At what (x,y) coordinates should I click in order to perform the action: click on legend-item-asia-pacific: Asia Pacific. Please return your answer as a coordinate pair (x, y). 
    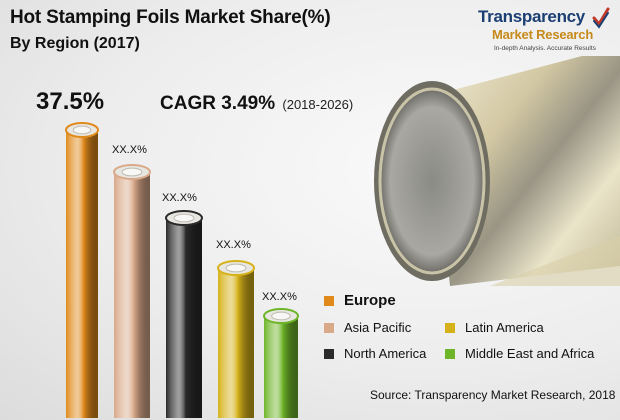
    Looking at the image, I should click on (367, 327).